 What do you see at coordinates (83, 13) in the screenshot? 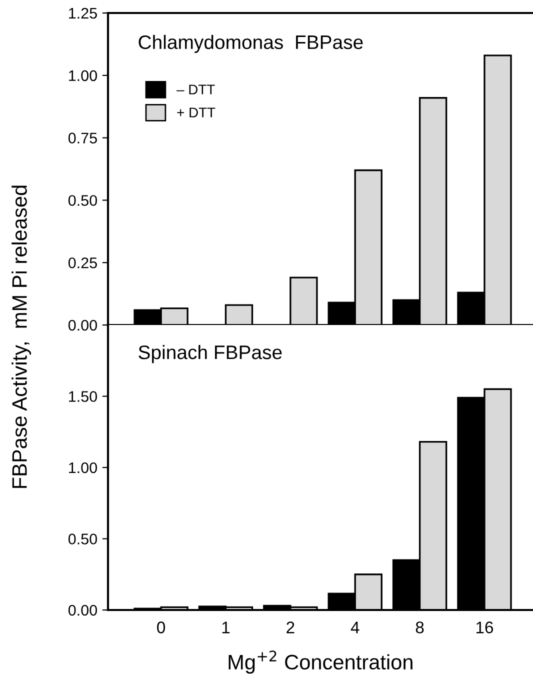
I see `y-tick-label: 1.25` at bounding box center [83, 13].